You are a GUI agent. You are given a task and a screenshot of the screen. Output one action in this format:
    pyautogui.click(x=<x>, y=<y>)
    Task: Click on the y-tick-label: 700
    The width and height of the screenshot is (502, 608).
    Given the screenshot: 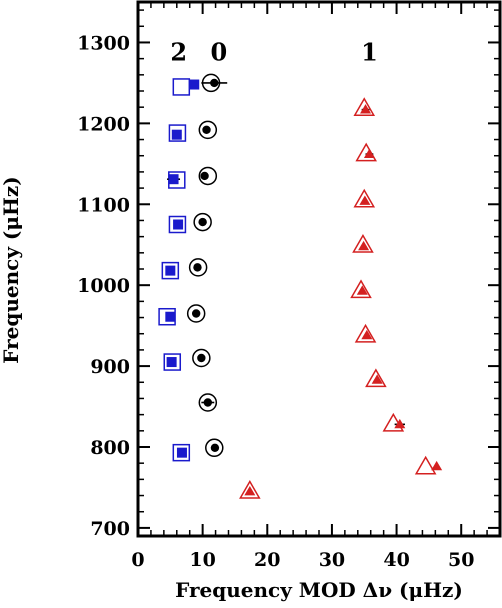 What is the action you would take?
    pyautogui.click(x=110, y=529)
    